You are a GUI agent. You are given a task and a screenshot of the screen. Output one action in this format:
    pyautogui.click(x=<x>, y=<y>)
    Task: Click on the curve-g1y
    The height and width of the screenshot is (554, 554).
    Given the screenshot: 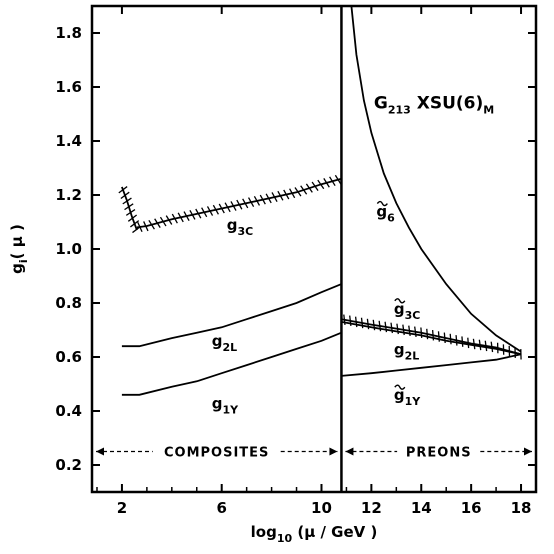 What is the action you would take?
    pyautogui.click(x=231, y=363)
    